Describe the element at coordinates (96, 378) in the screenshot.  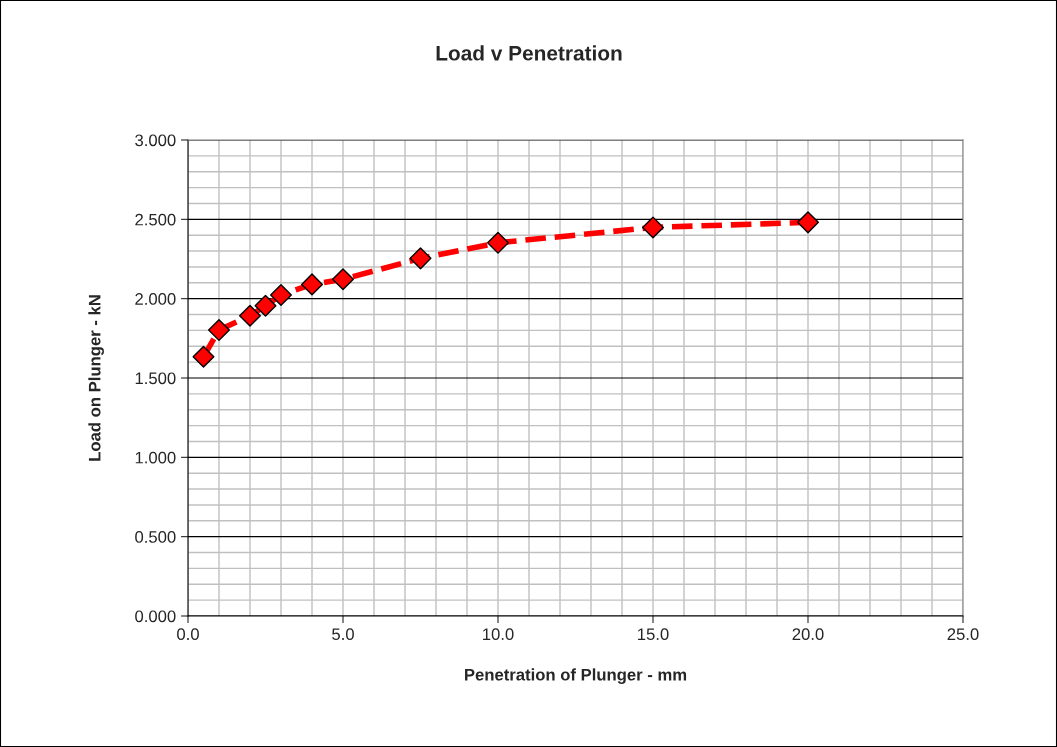
I see `y-axis-title: Load on Plunger - kN` at that location.